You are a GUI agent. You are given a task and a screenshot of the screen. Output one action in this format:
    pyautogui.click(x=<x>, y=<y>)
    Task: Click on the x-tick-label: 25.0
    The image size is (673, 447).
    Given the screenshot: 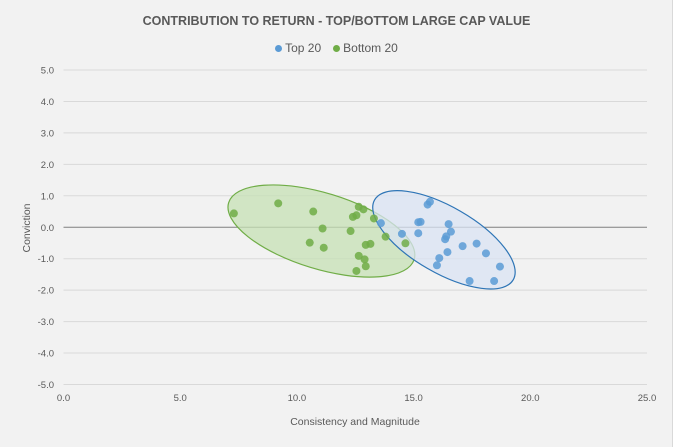 What is the action you would take?
    pyautogui.click(x=647, y=398)
    